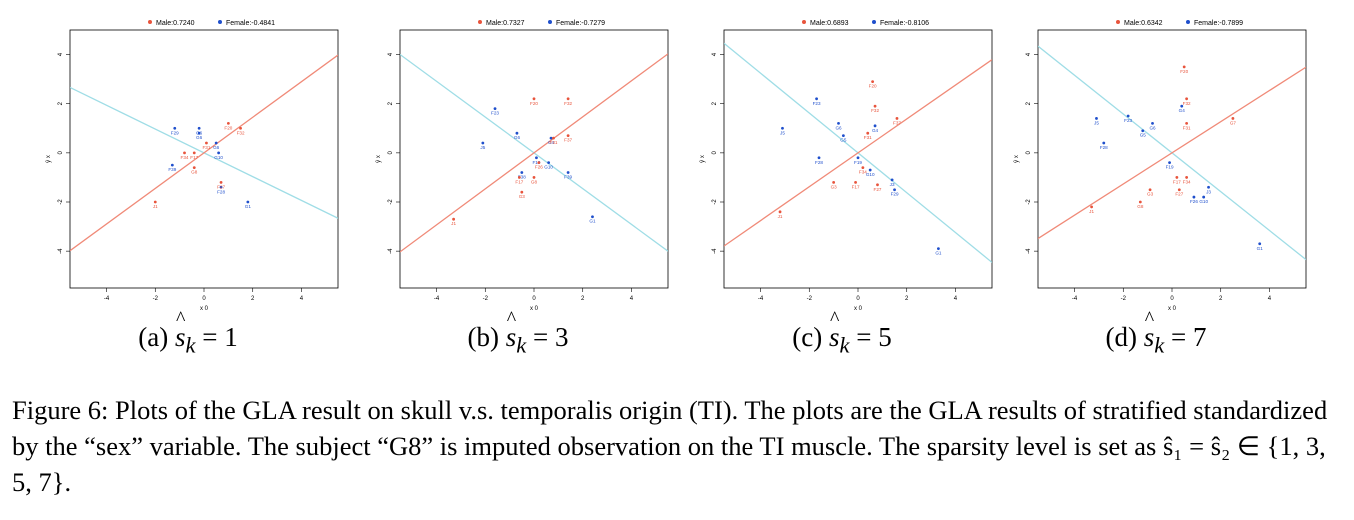 The height and width of the screenshot is (520, 1354). What do you see at coordinates (539, 167) in the screenshot?
I see `male-point-label: F26` at bounding box center [539, 167].